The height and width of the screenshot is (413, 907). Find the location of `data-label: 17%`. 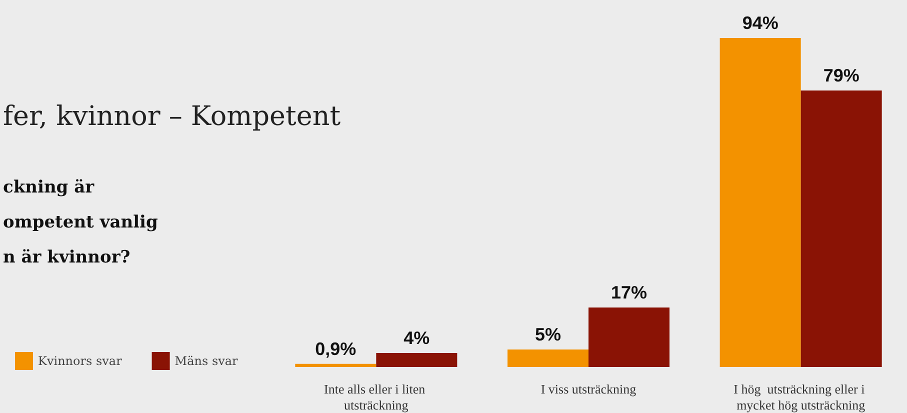

data-label: 17% is located at coordinates (629, 292).